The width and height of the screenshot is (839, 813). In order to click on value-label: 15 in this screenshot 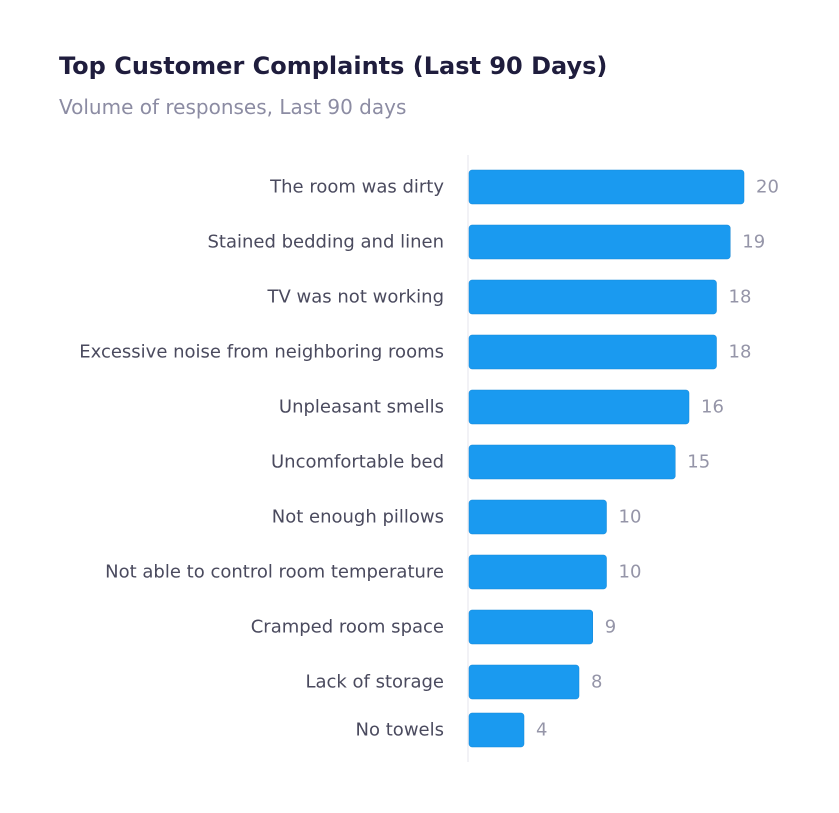, I will do `click(698, 462)`.